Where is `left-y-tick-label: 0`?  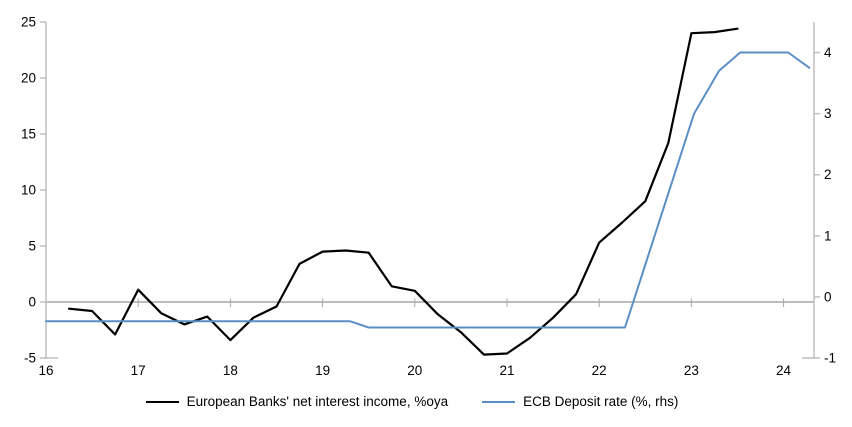
left-y-tick-label: 0 is located at coordinates (32, 302).